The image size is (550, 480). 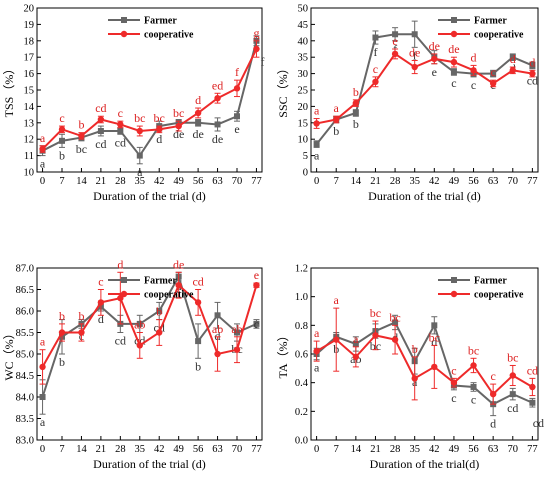 What do you see at coordinates (217, 329) in the screenshot?
I see `significance-letter: ab` at bounding box center [217, 329].